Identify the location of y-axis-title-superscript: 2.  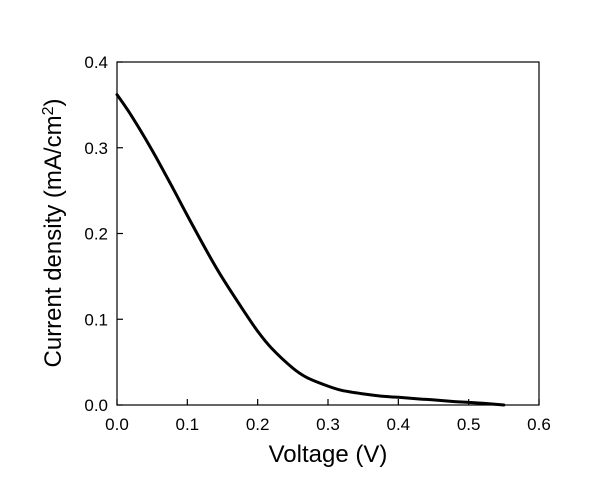
(48, 110).